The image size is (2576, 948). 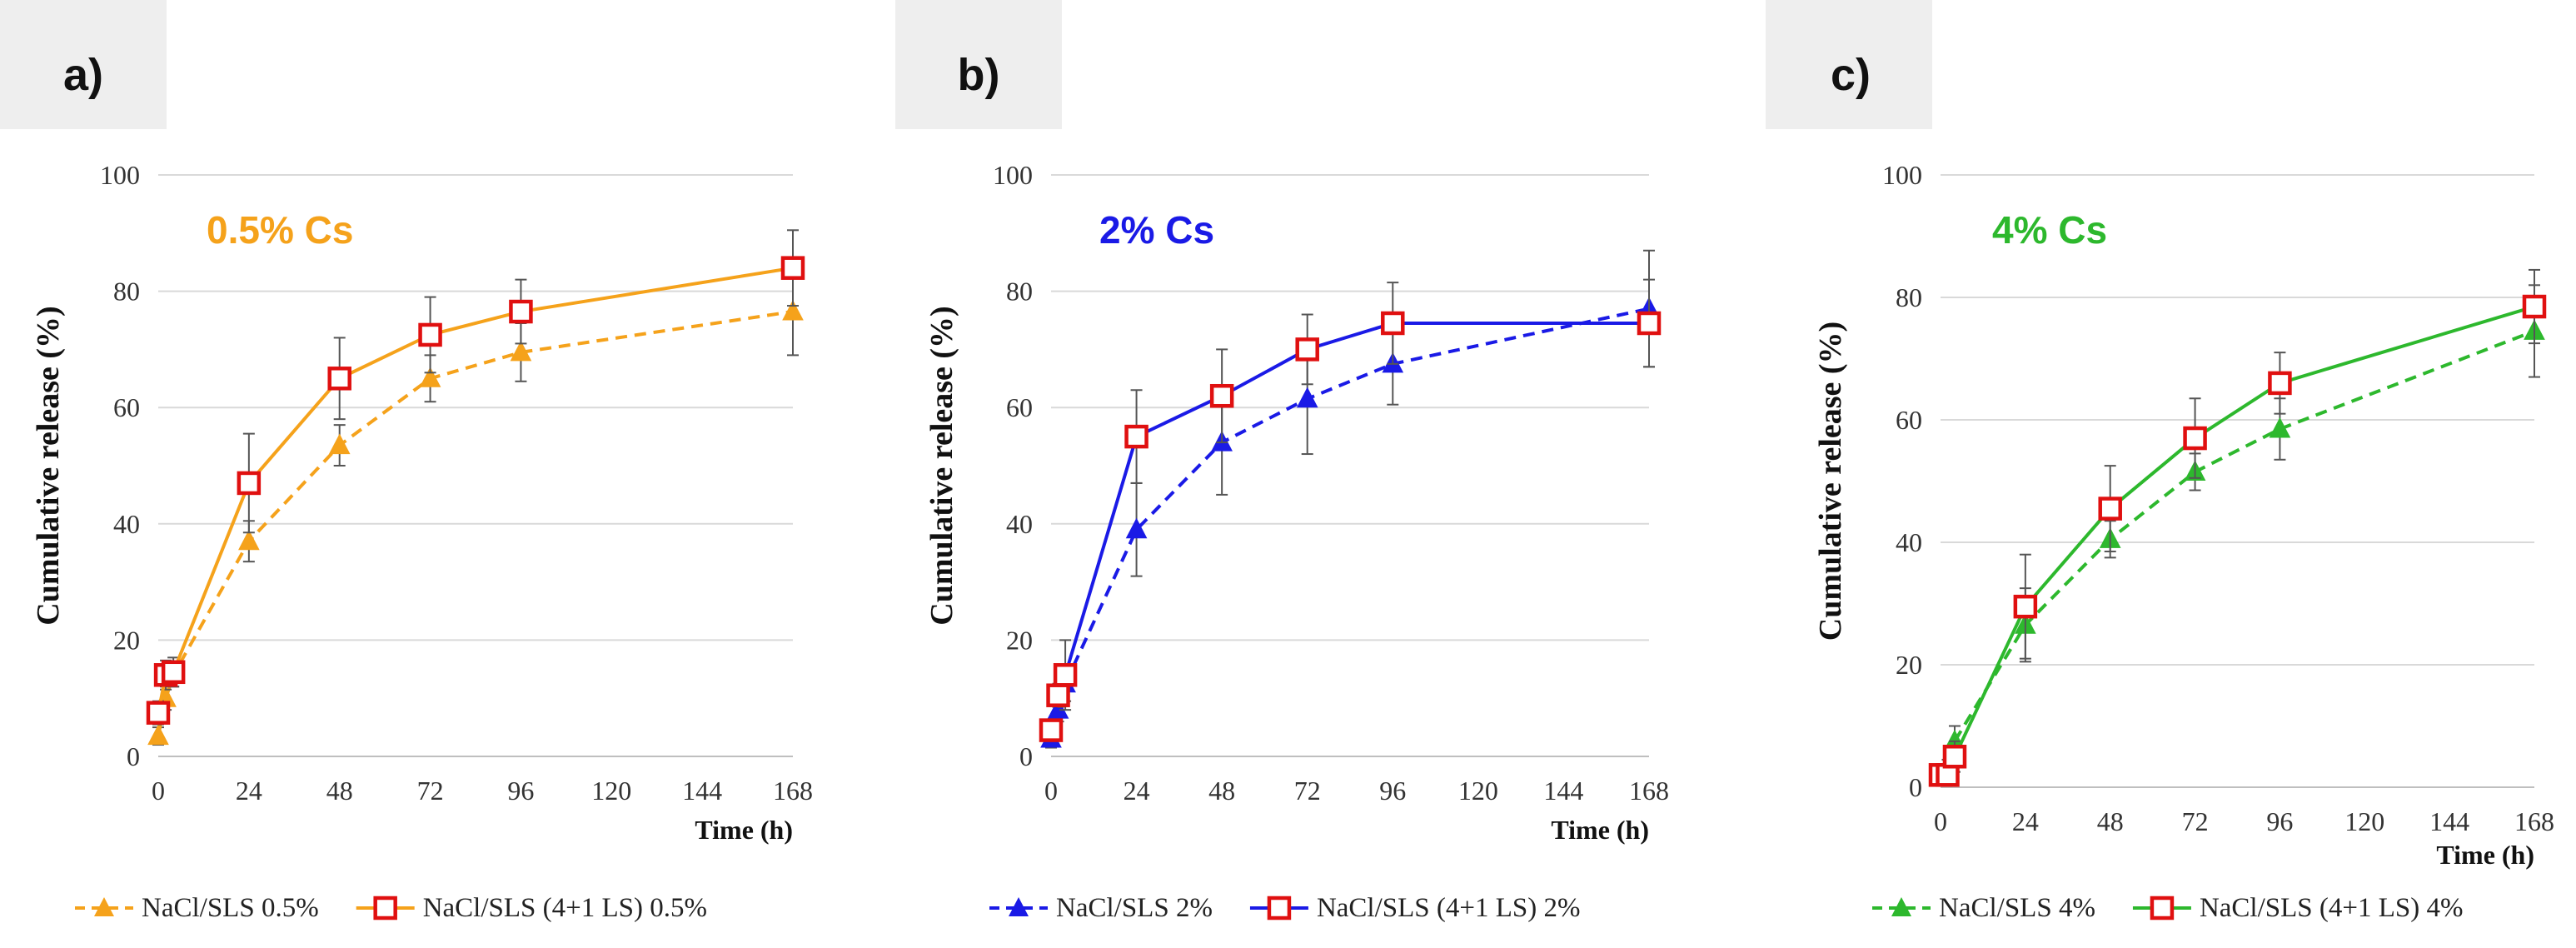 I want to click on legend: NaCl/SLS 0.5% NaCl/SLS (4+1 LS) 0.5%, so click(x=391, y=908).